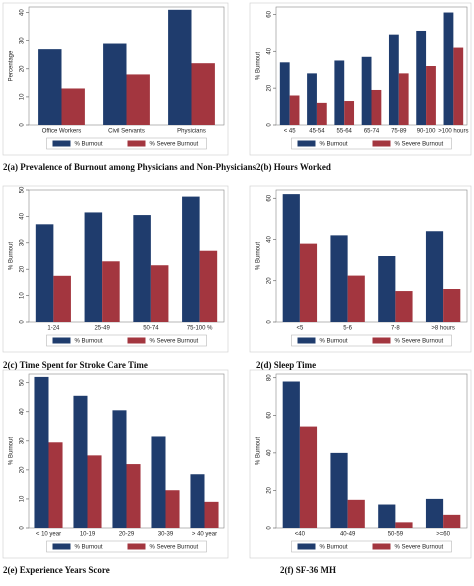 Image resolution: width=474 pixels, height=586 pixels. What do you see at coordinates (200, 329) in the screenshot?
I see `x-tick-label: 75-100 %` at bounding box center [200, 329].